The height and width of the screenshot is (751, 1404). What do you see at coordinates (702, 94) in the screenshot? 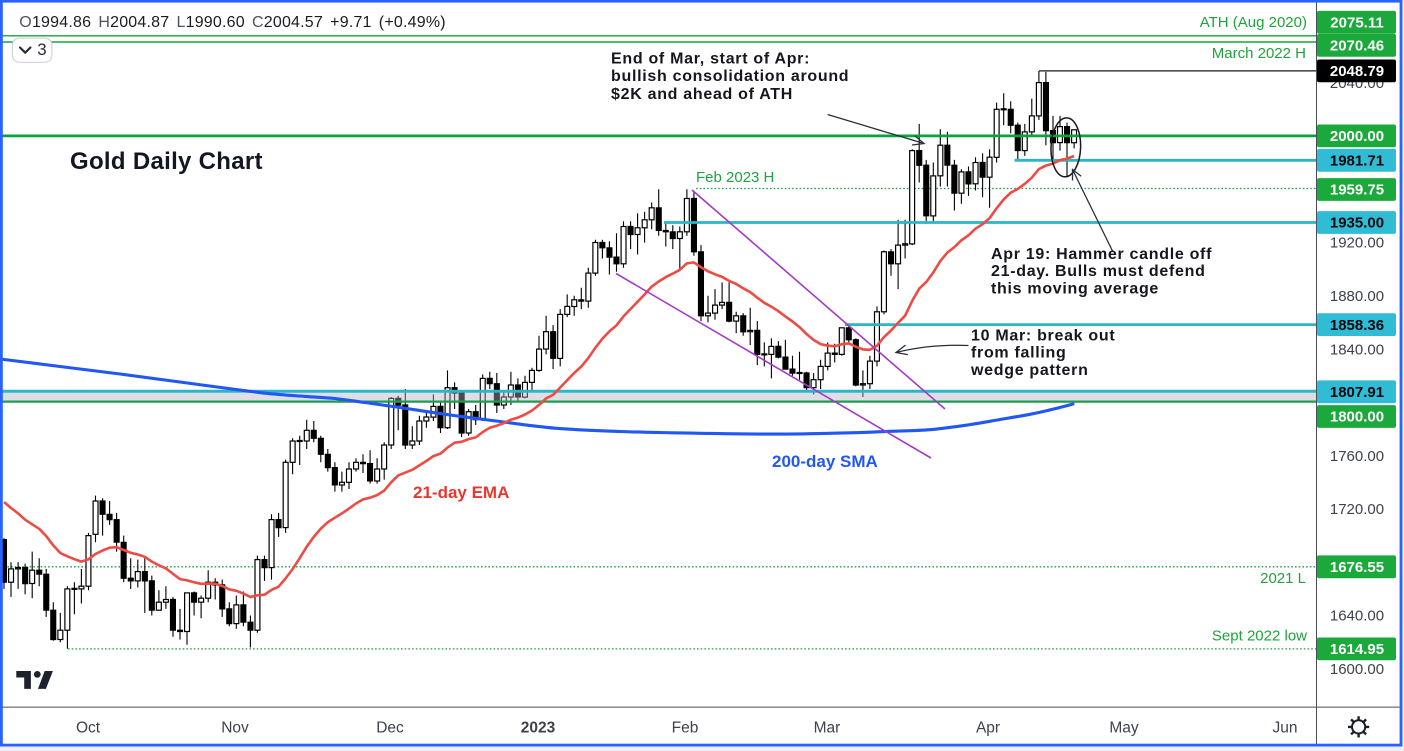
I see `svg-text: $2K and ahead of ATH` at bounding box center [702, 94].